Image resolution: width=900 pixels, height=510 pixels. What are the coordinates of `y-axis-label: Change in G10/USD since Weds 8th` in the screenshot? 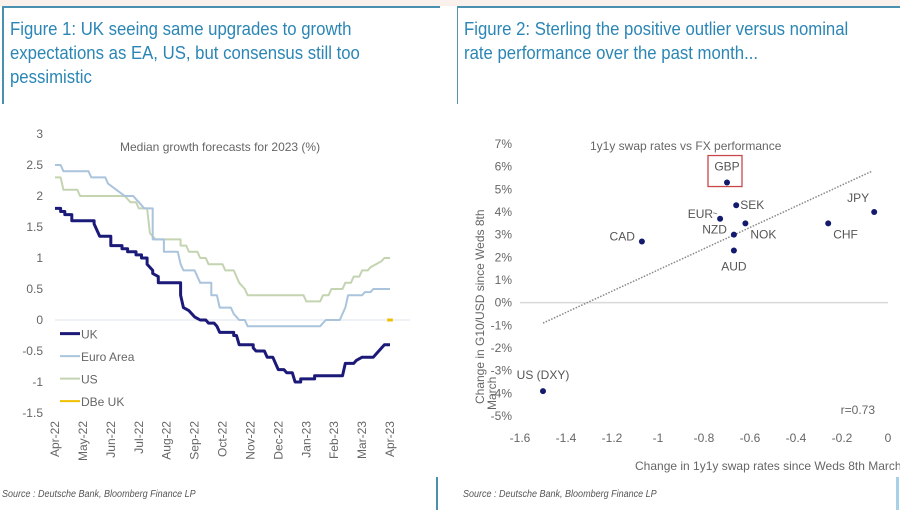 It's located at (480, 306).